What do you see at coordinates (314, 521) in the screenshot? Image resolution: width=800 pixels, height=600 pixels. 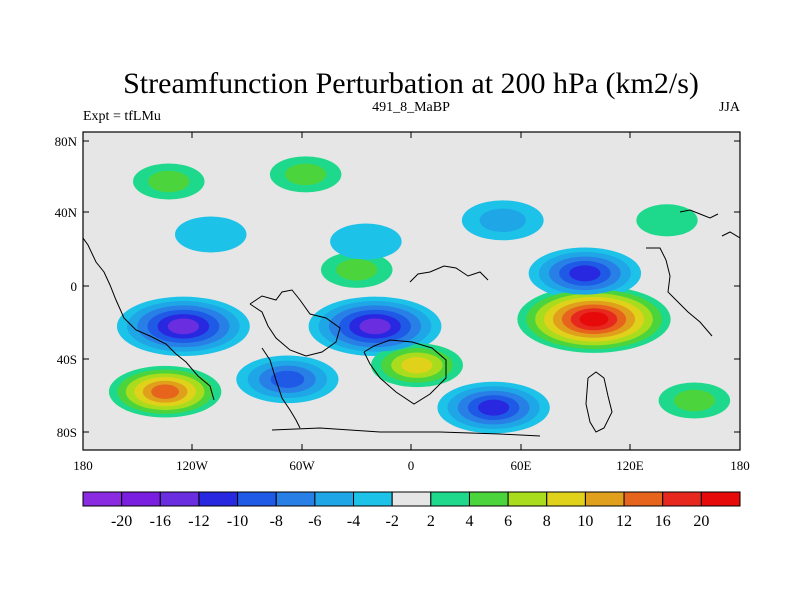 I see `colorbar-label: -6` at bounding box center [314, 521].